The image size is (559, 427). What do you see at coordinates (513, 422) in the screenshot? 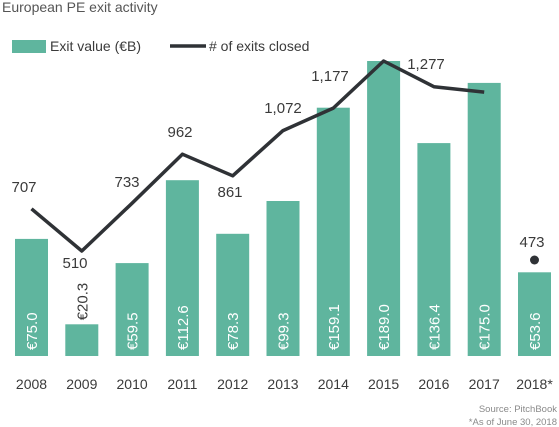
I see `footnote-text: *As of June 30, 2018` at bounding box center [513, 422].